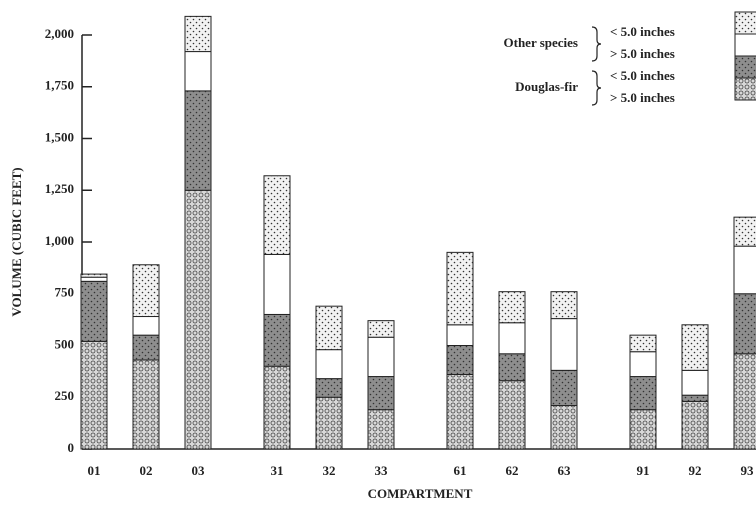  Describe the element at coordinates (541, 42) in the screenshot. I see `legend-group-label: Other species` at that location.